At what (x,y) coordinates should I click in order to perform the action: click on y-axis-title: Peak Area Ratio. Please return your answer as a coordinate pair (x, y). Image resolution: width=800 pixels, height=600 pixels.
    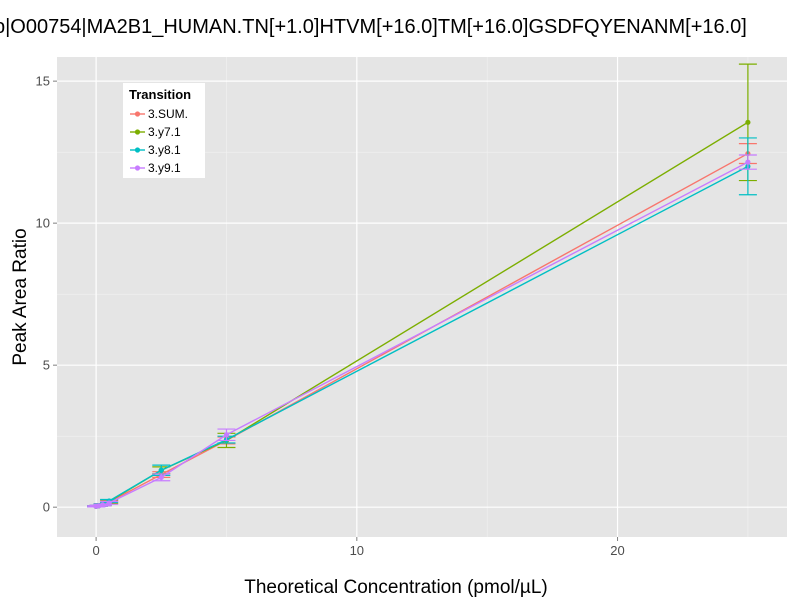
    Looking at the image, I should click on (20, 296).